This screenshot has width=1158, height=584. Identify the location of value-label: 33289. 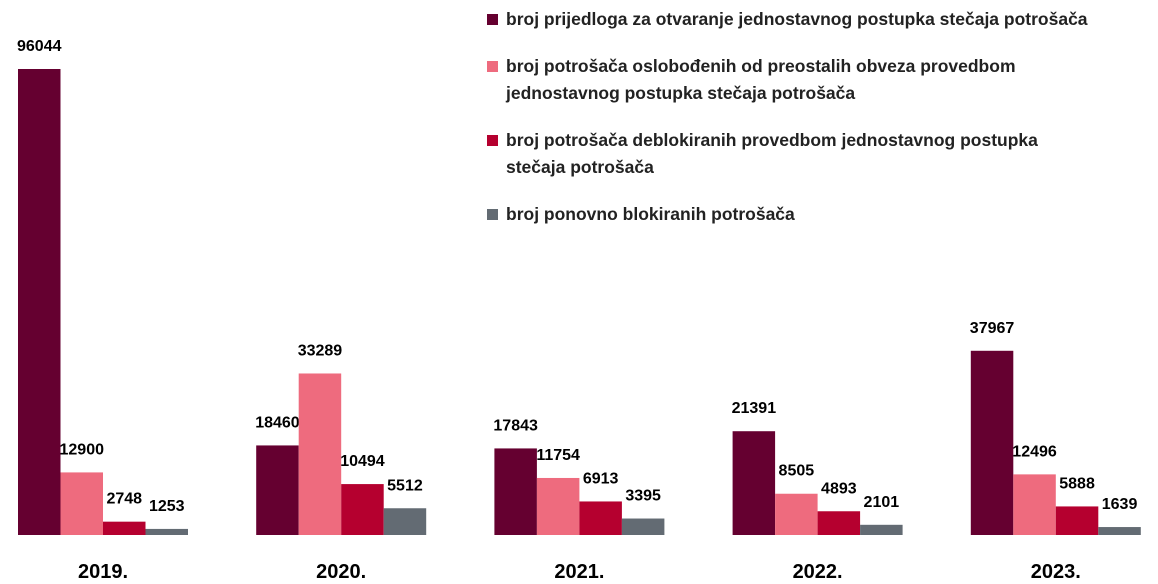
(320, 350).